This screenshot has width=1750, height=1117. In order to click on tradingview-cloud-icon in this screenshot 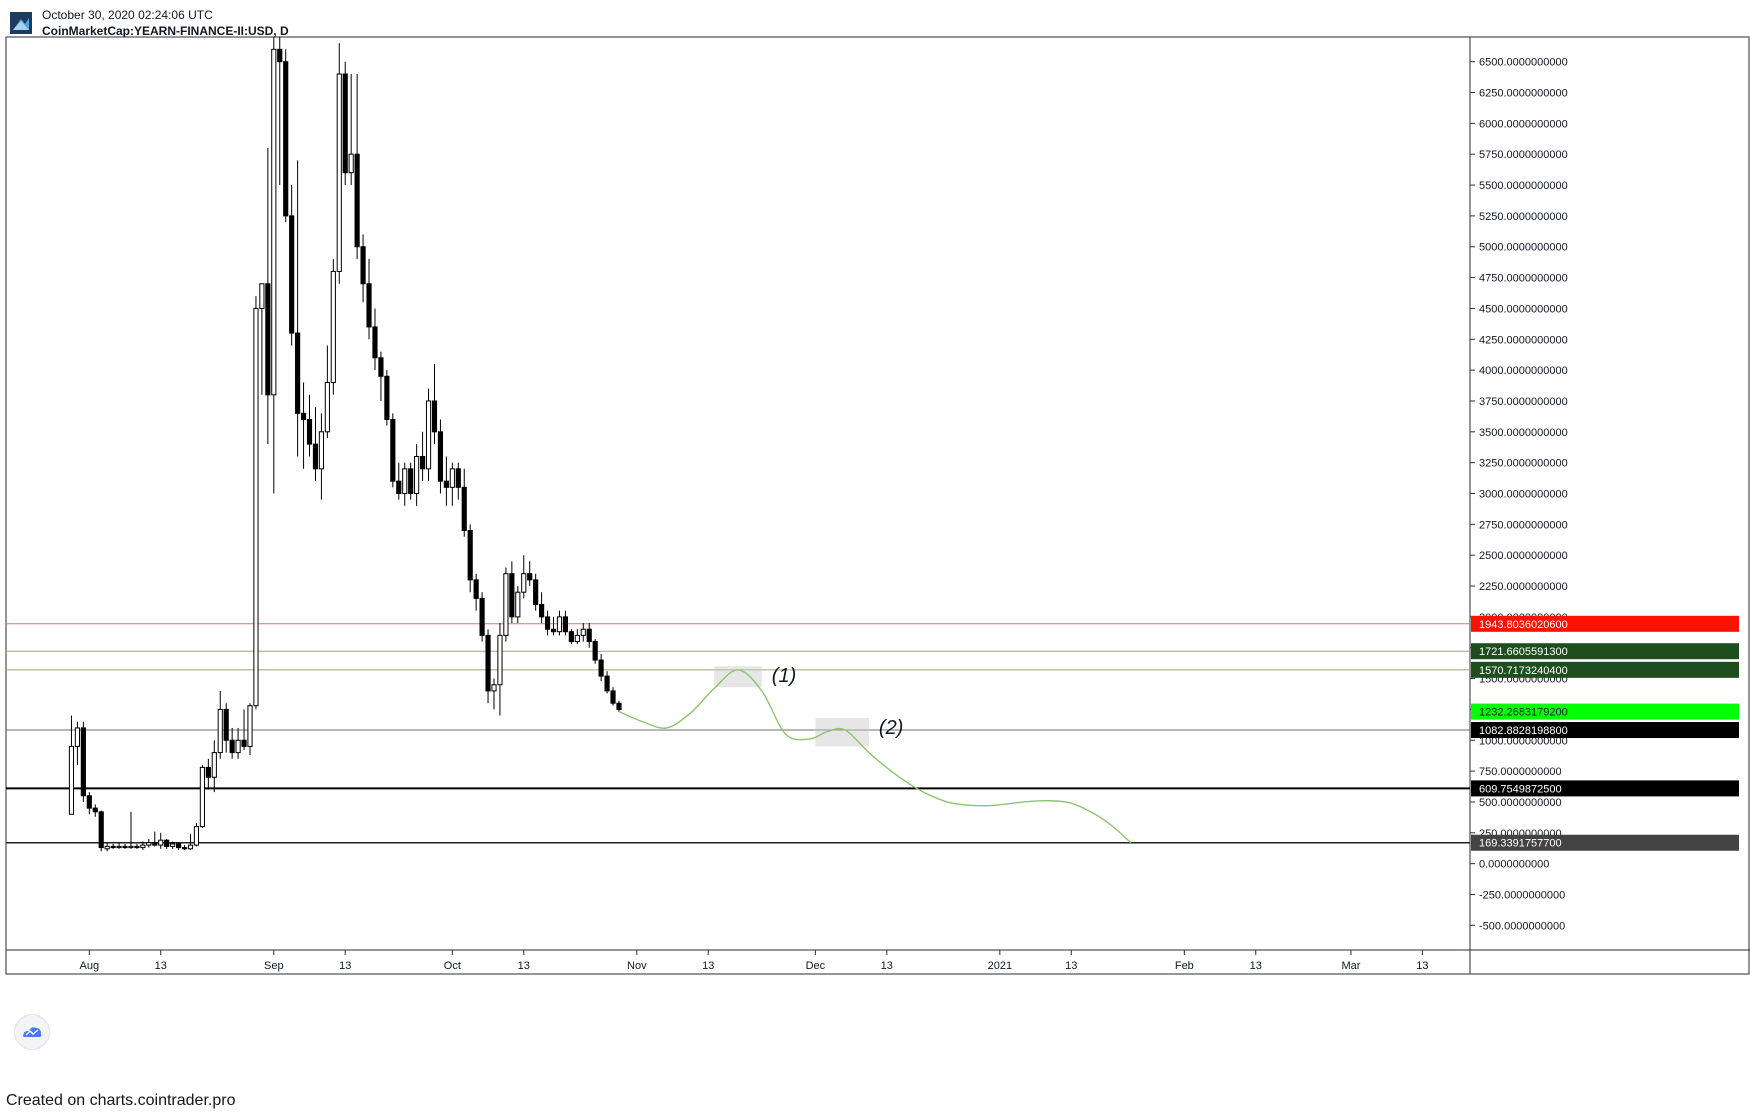, I will do `click(32, 1032)`.